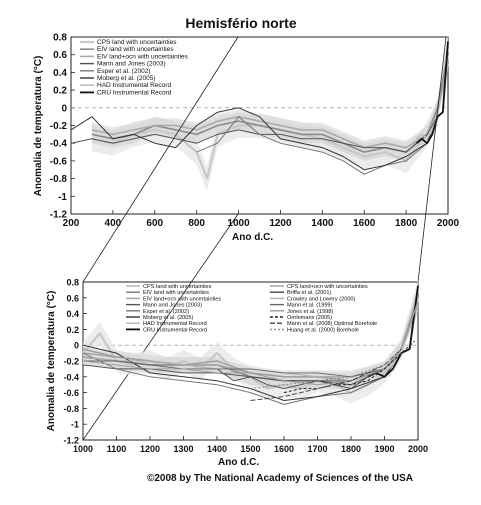  I want to click on top-y-tick-label: -0.4, so click(59, 144).